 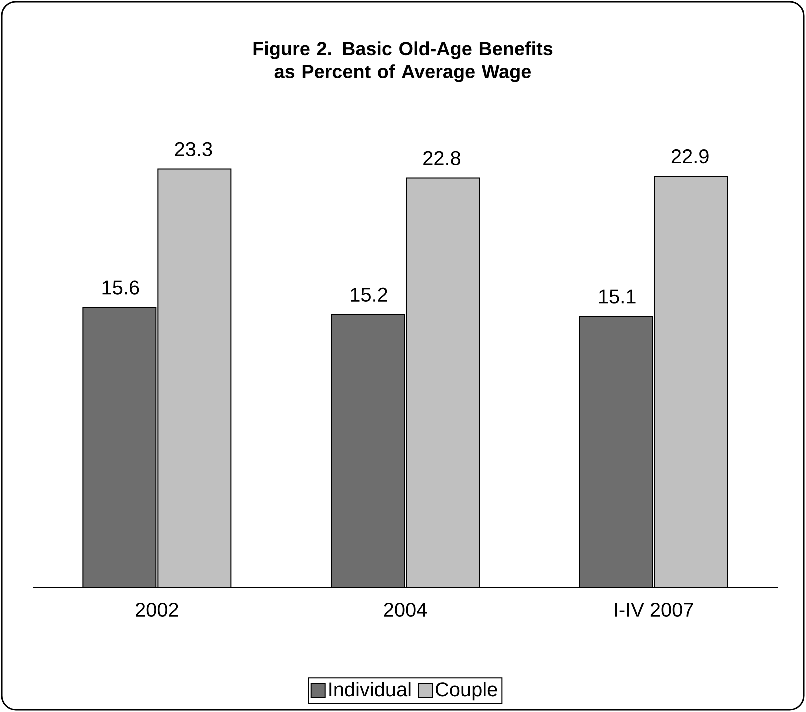 What do you see at coordinates (369, 295) in the screenshot?
I see `data-label: 15.2` at bounding box center [369, 295].